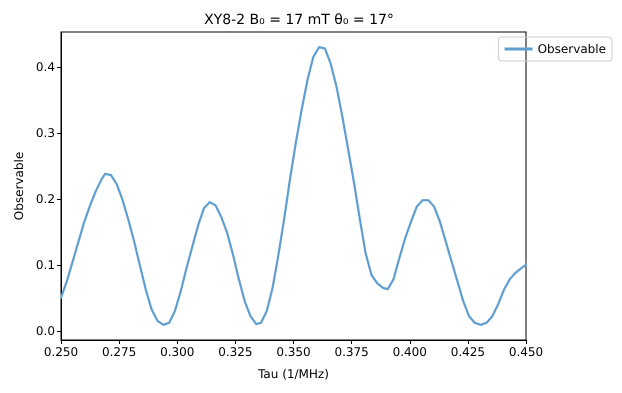 This screenshot has width=622, height=393. Describe the element at coordinates (45, 199) in the screenshot. I see `y-tick-label: 0.2` at that location.